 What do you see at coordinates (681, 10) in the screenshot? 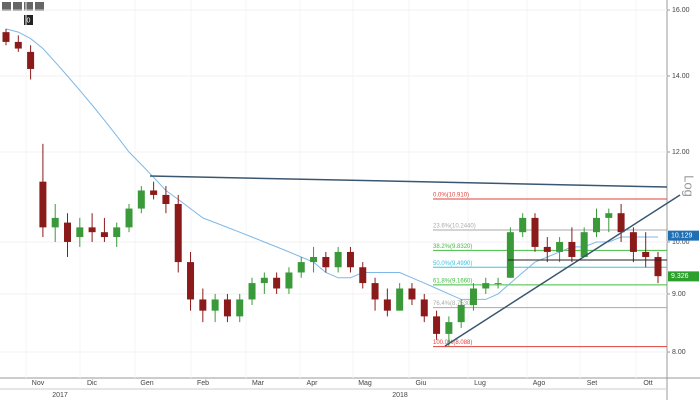
I see `y-tick-label: 16.00` at bounding box center [681, 10].